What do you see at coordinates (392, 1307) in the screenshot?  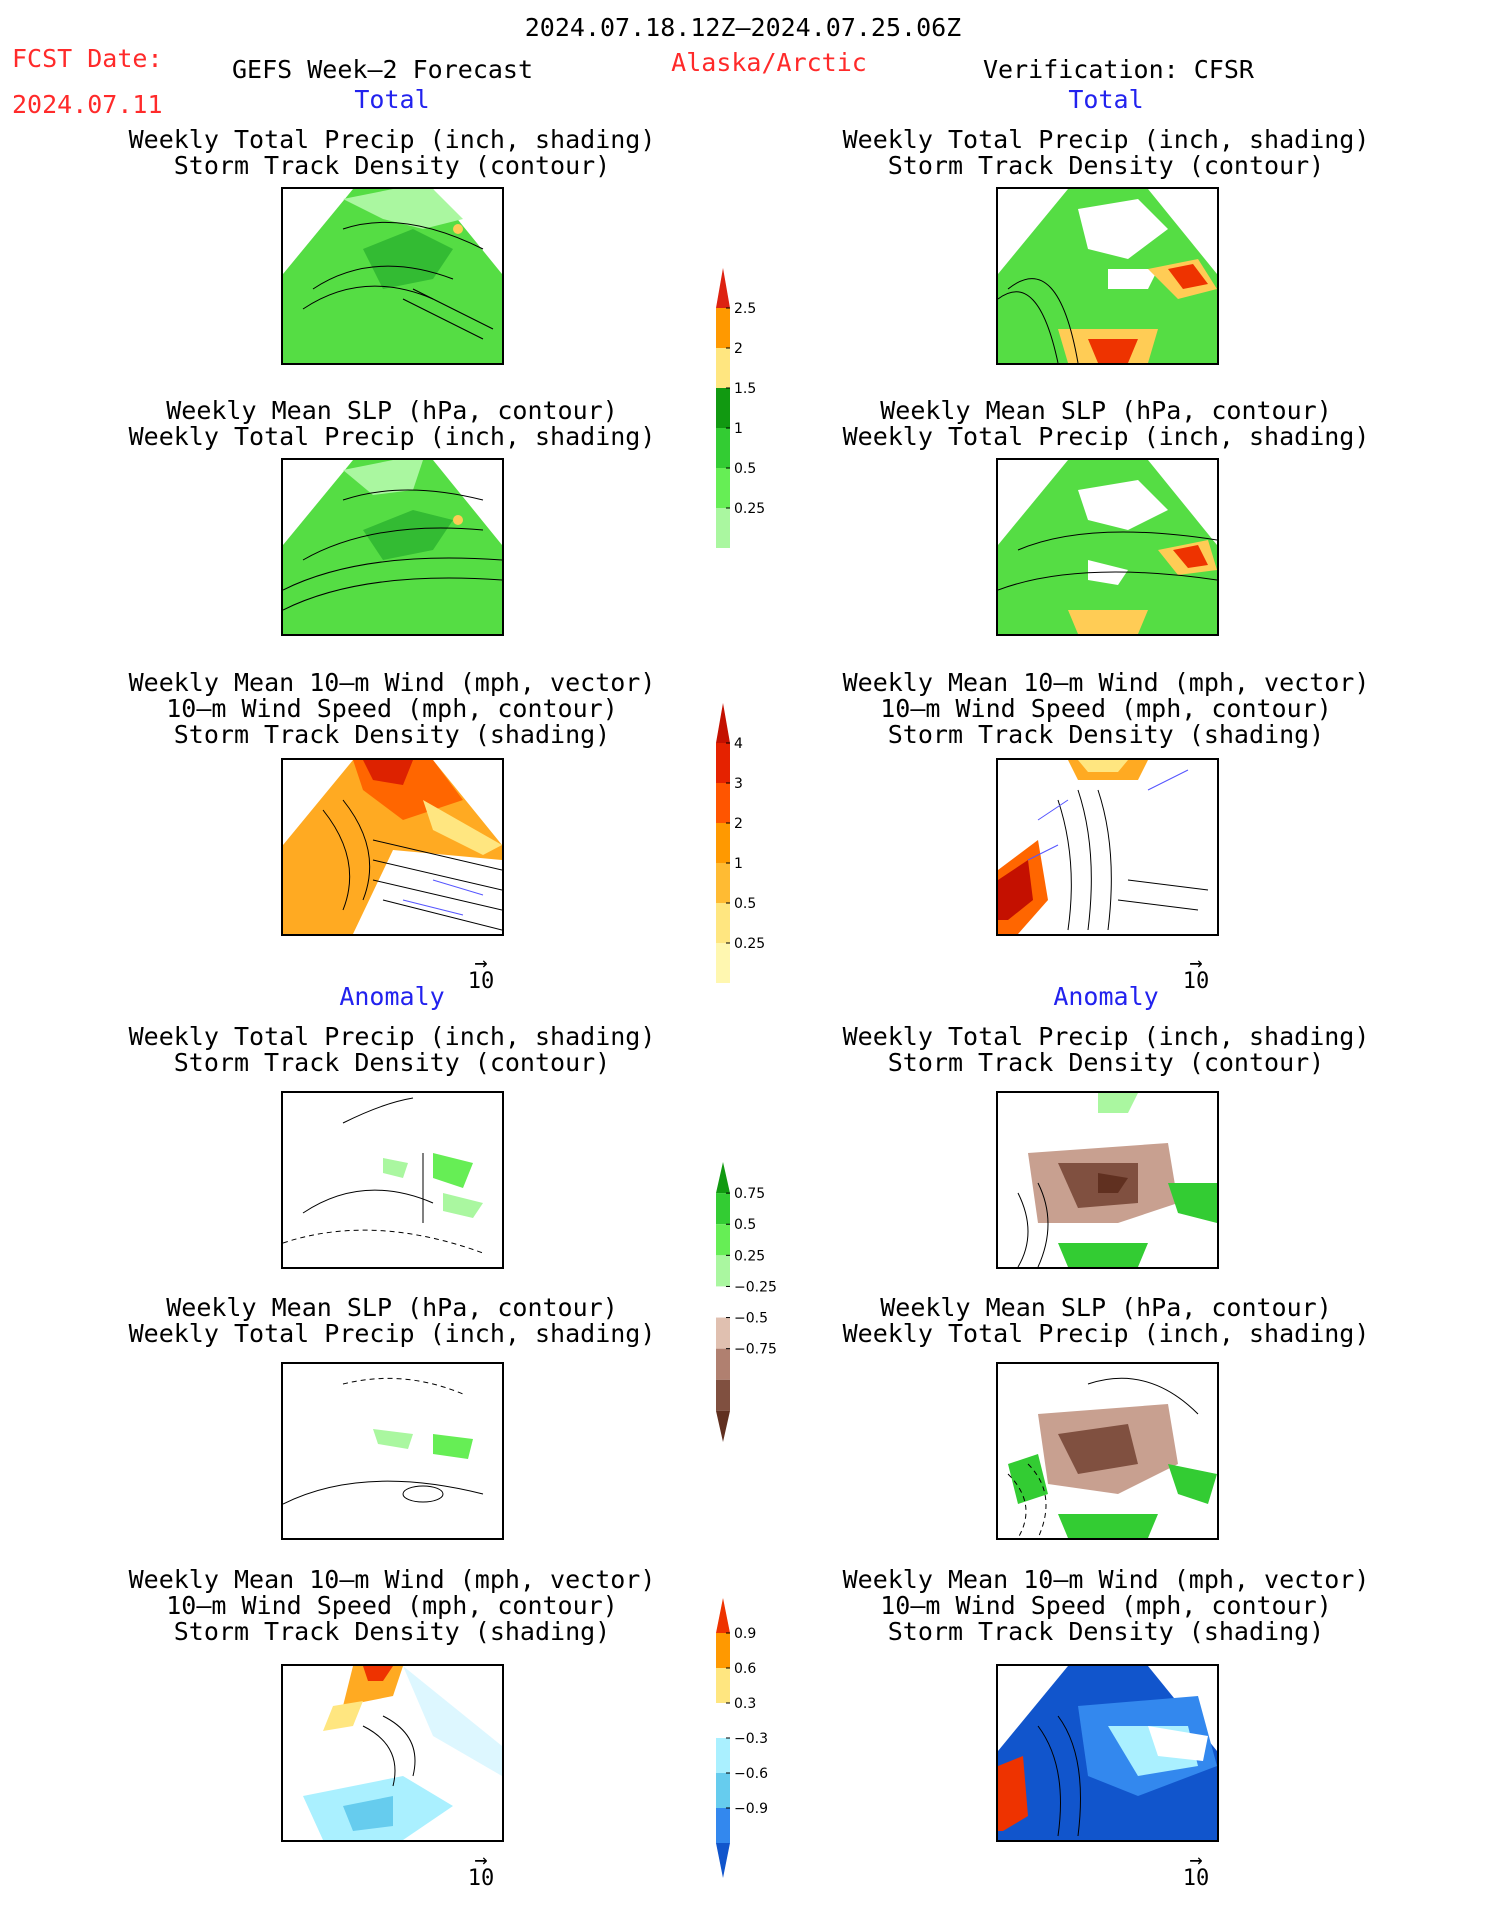 I see `title-l5-a: Weekly Mean SLP (hPa, contour)` at bounding box center [392, 1307].